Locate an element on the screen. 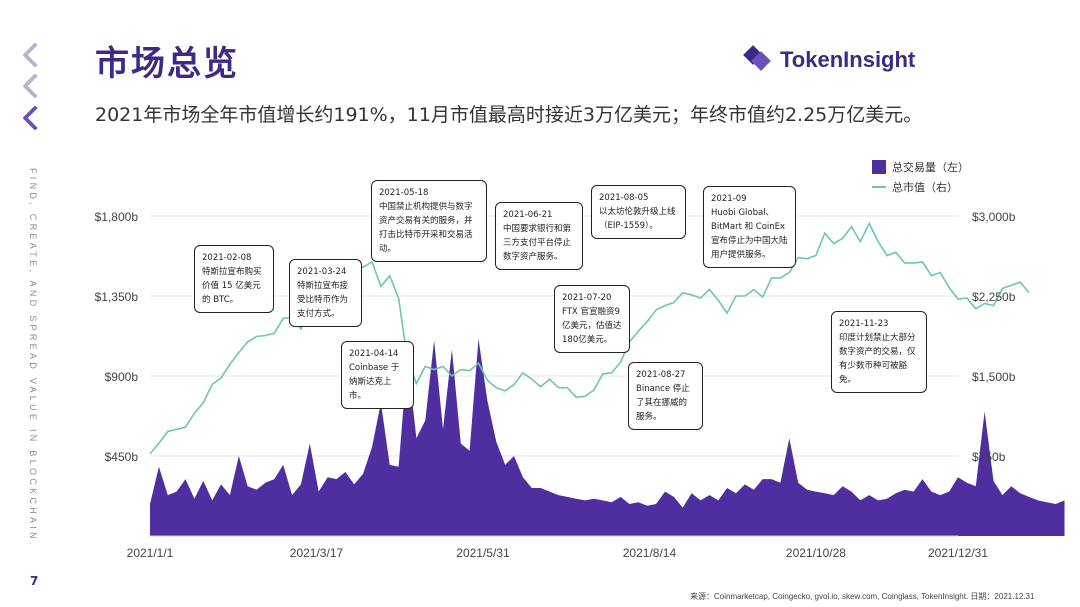 This screenshot has width=1080, height=607. y-left-tick-label: $450b is located at coordinates (122, 457).